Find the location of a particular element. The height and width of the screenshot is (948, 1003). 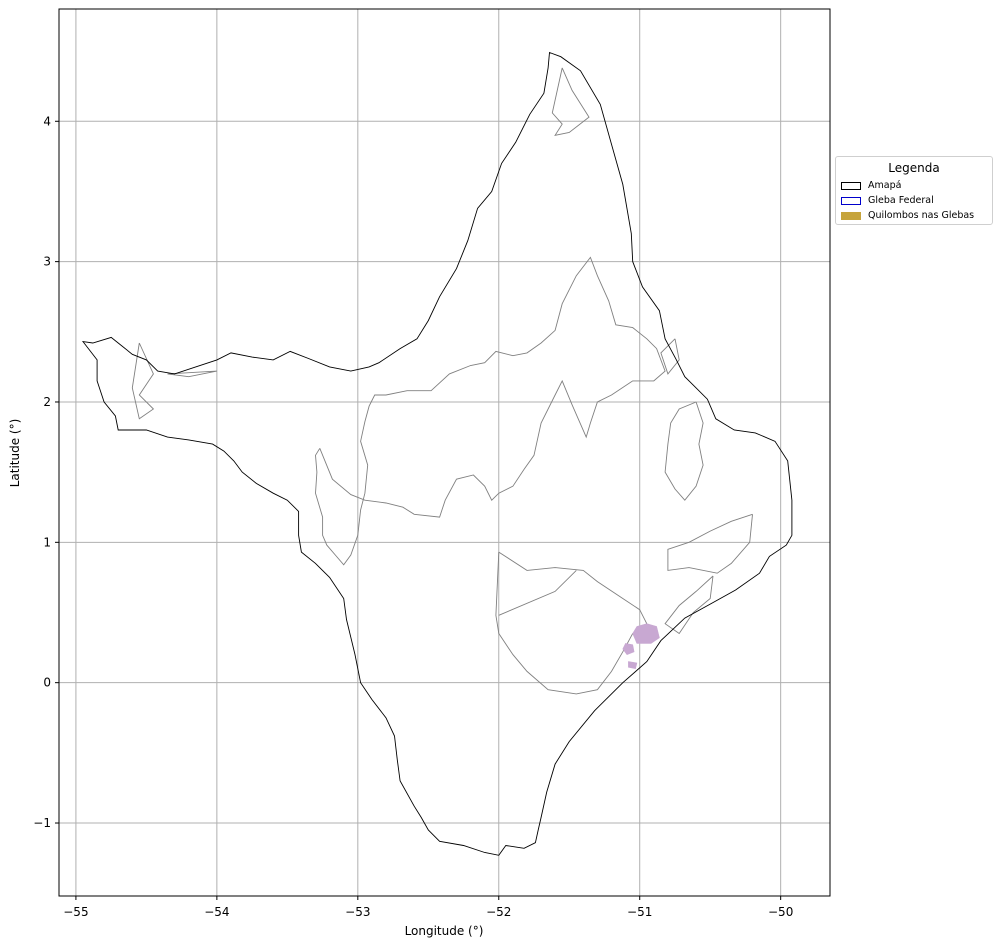

y-tick-label: 2 is located at coordinates (47, 402).